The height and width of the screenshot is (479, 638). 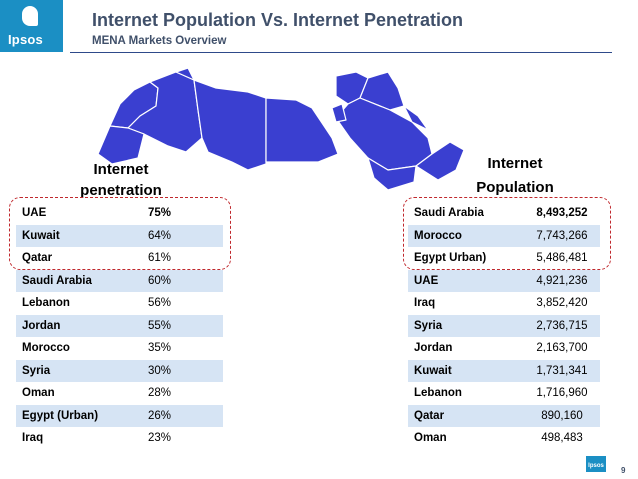 What do you see at coordinates (562, 348) in the screenshot?
I see `value-cell: 2,163,700` at bounding box center [562, 348].